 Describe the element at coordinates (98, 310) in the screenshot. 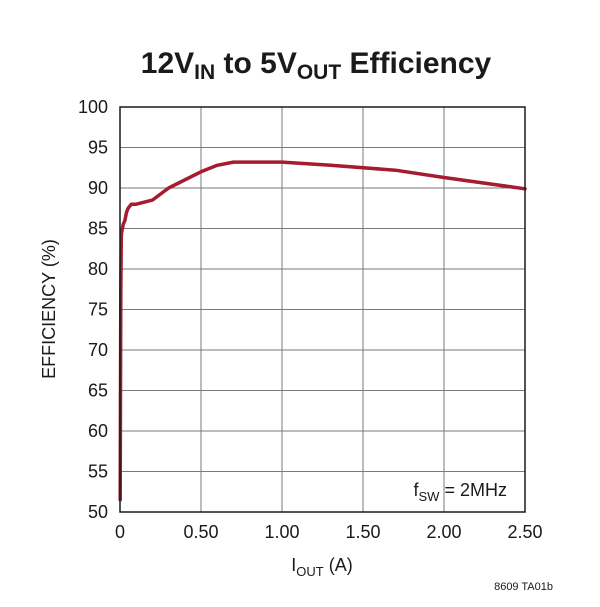

I see `y-tick-label: 75` at that location.